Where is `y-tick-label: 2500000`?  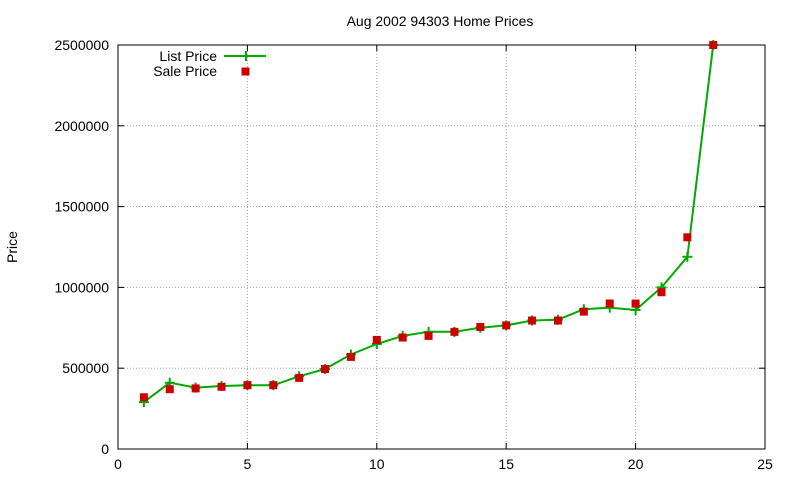 y-tick-label: 2500000 is located at coordinates (81, 45).